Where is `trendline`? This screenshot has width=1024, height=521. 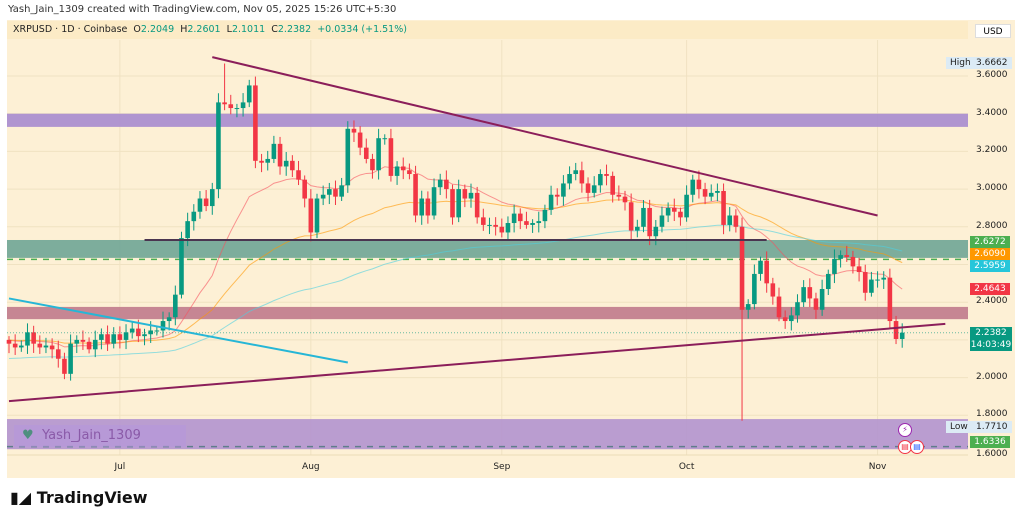
trendline is located at coordinates (477, 362).